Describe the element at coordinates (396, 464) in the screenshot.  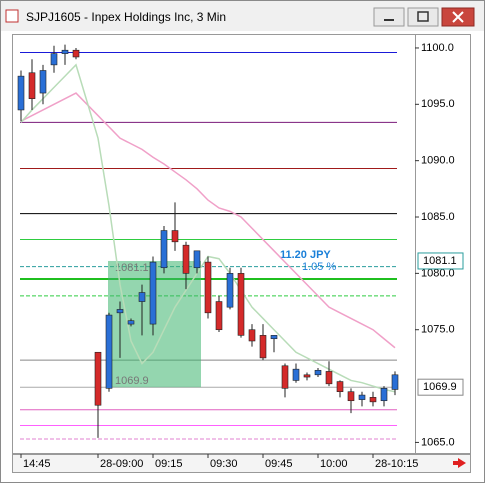
I see `x-tick-label: 28-10:15` at that location.